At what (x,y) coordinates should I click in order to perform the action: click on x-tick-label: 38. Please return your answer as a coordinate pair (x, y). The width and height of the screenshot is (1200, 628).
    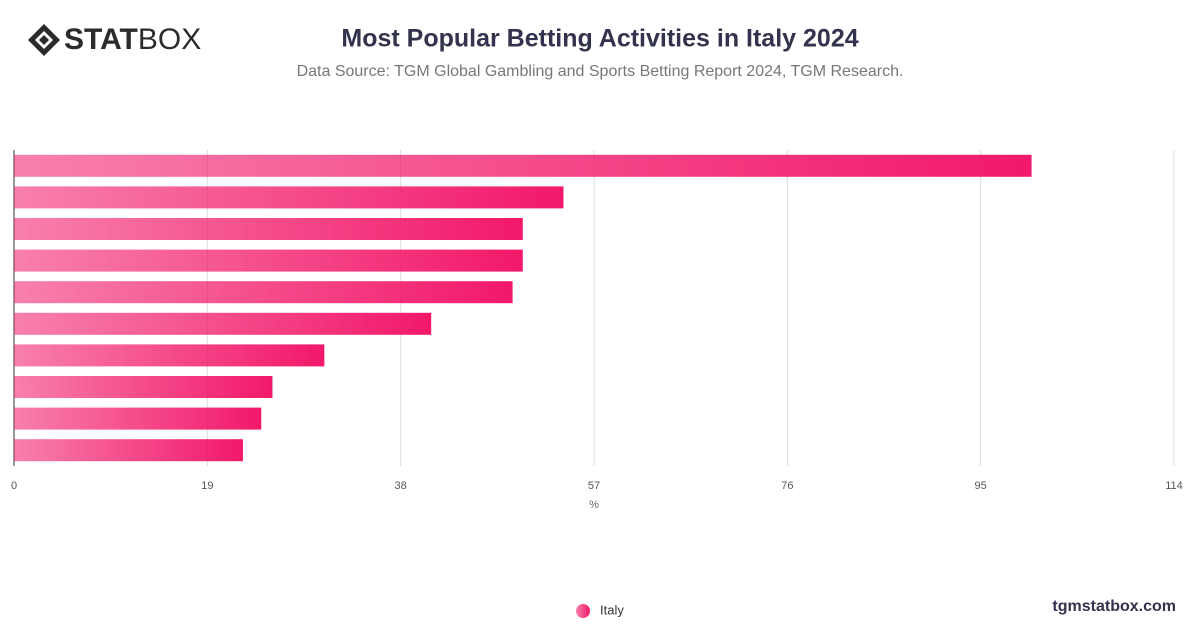
    Looking at the image, I should click on (401, 486).